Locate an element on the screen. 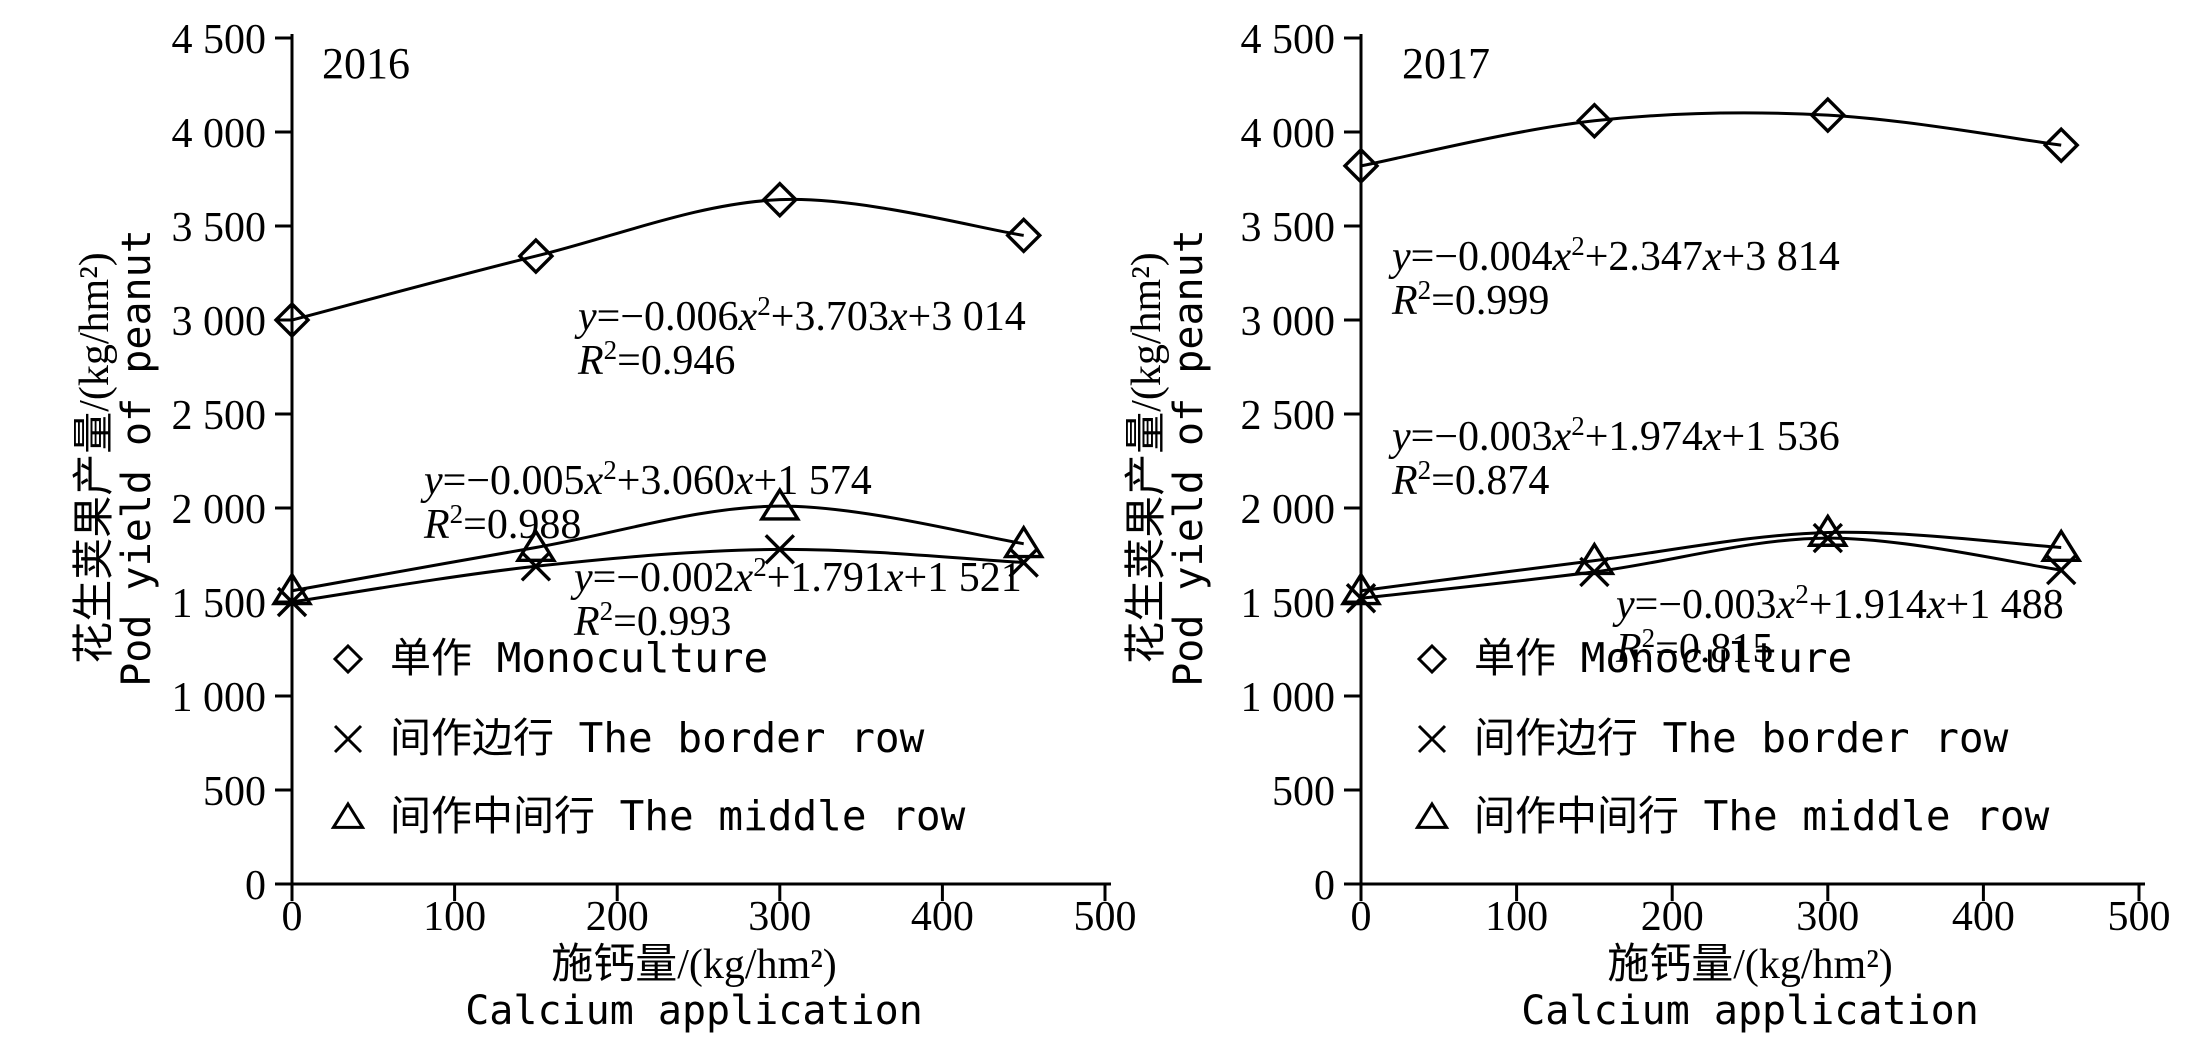  fit-r-squared: R2=0.988 is located at coordinates (502, 523).